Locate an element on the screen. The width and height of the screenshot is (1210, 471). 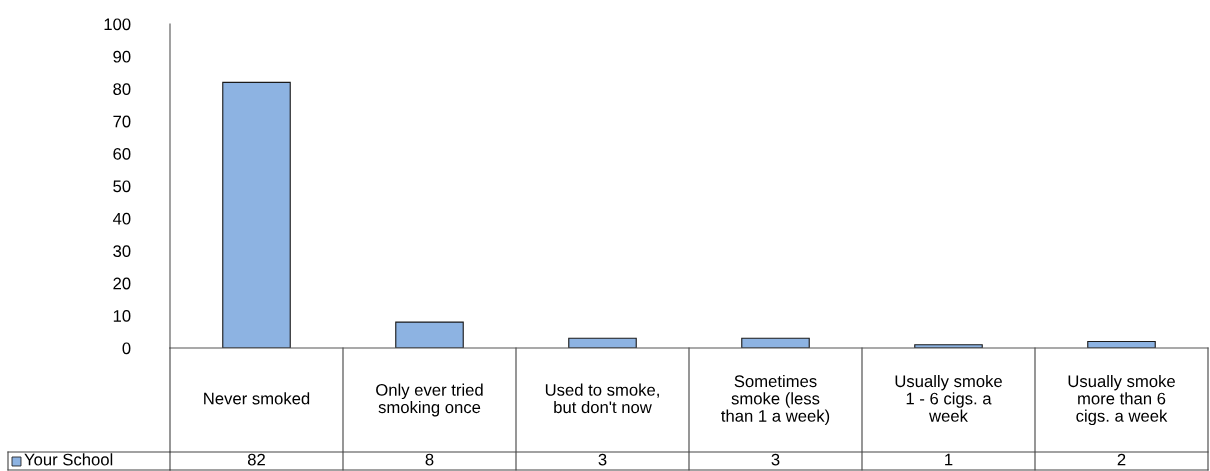
data-label: 1 is located at coordinates (949, 459).